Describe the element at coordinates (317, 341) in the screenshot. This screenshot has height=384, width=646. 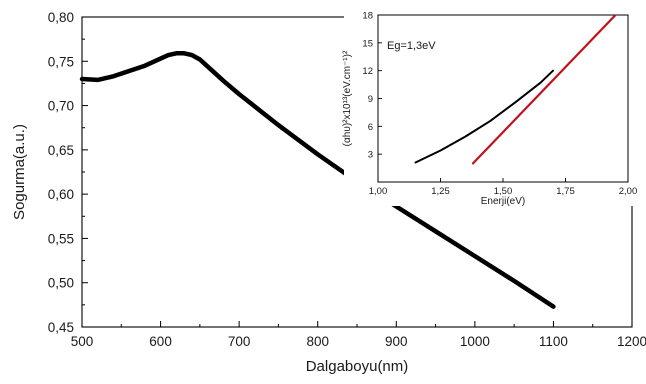
I see `main-x-tick-label: 800` at that location.